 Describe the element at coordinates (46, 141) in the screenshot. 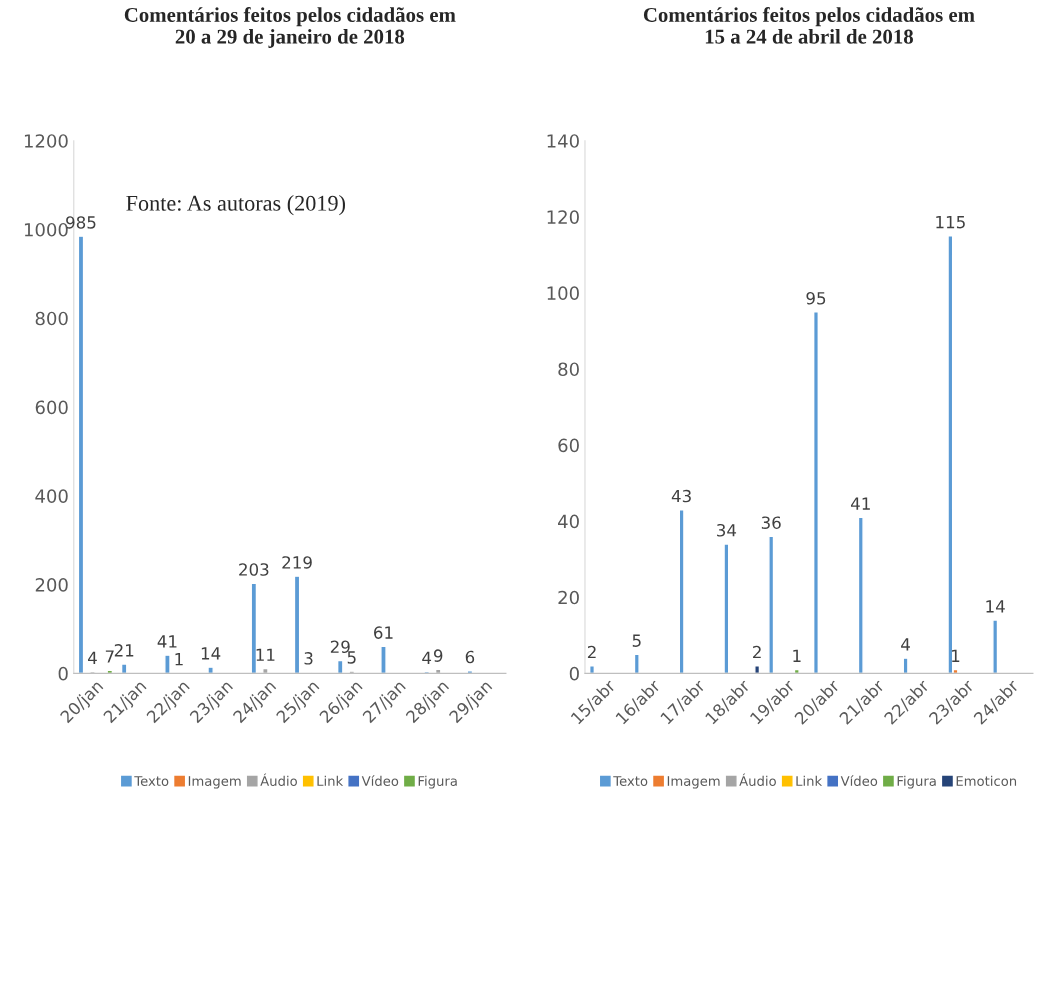

I see `y-tick-label: 1200` at that location.